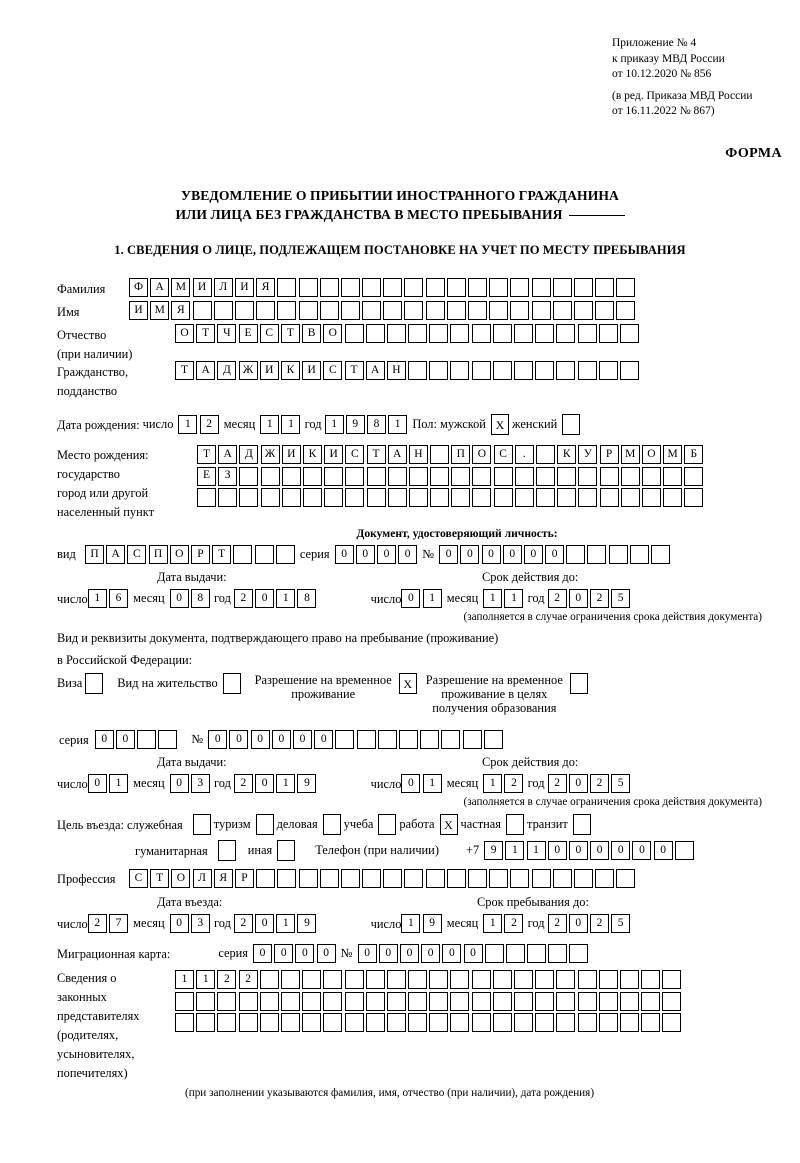 This screenshot has width=800, height=1163. I want to click on char-box: Я, so click(266, 287).